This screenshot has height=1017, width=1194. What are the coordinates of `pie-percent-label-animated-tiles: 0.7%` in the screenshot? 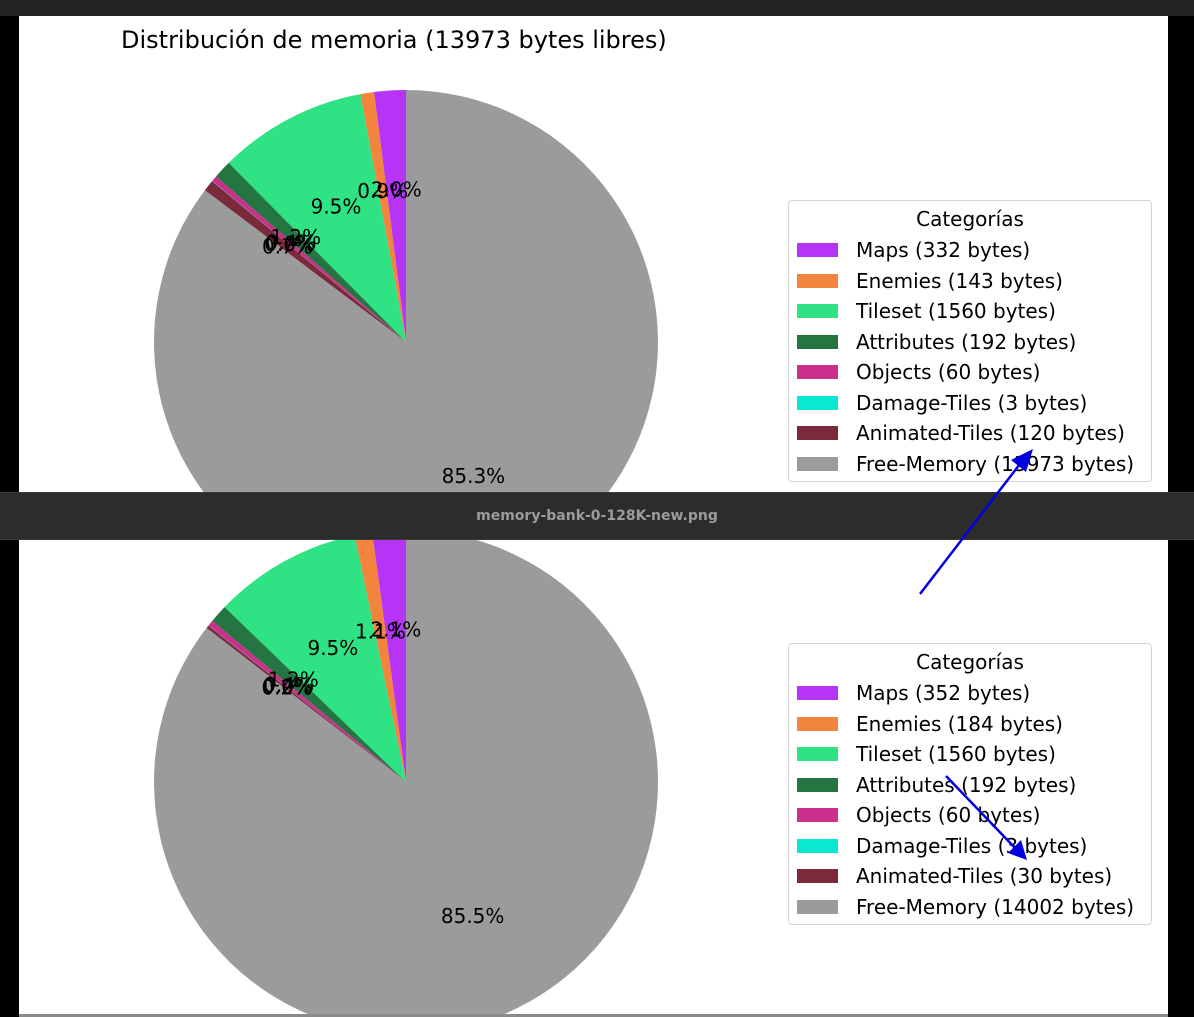 It's located at (287, 247).